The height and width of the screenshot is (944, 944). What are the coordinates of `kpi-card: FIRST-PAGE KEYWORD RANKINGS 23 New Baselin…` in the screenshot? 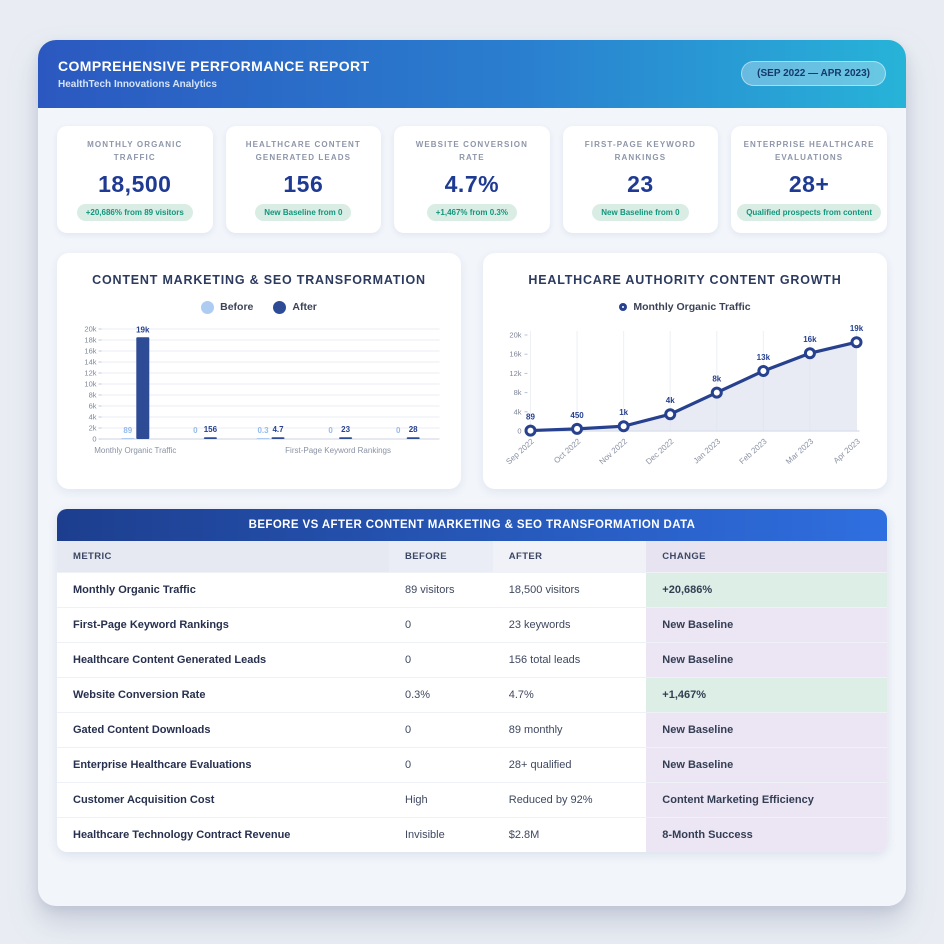 It's located at (640, 179).